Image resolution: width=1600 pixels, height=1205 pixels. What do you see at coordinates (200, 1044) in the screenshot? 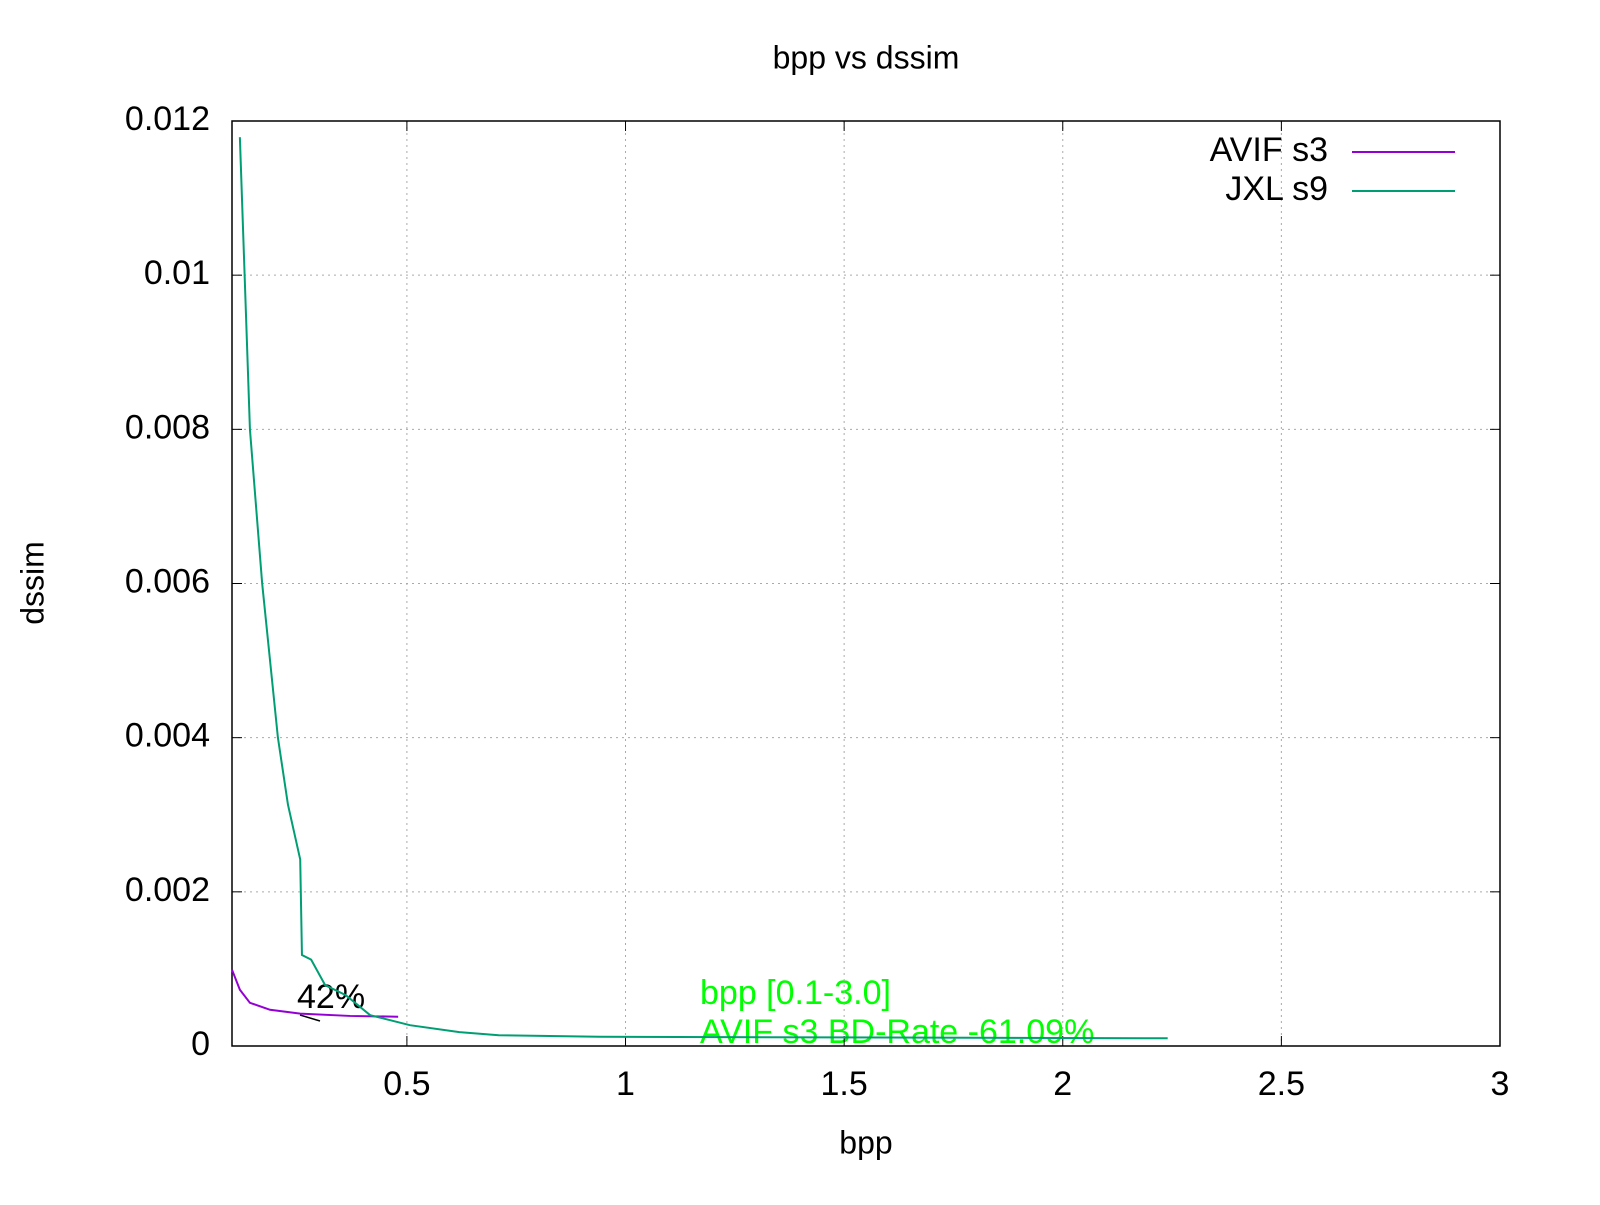
I see `y-tick-label: 0` at bounding box center [200, 1044].